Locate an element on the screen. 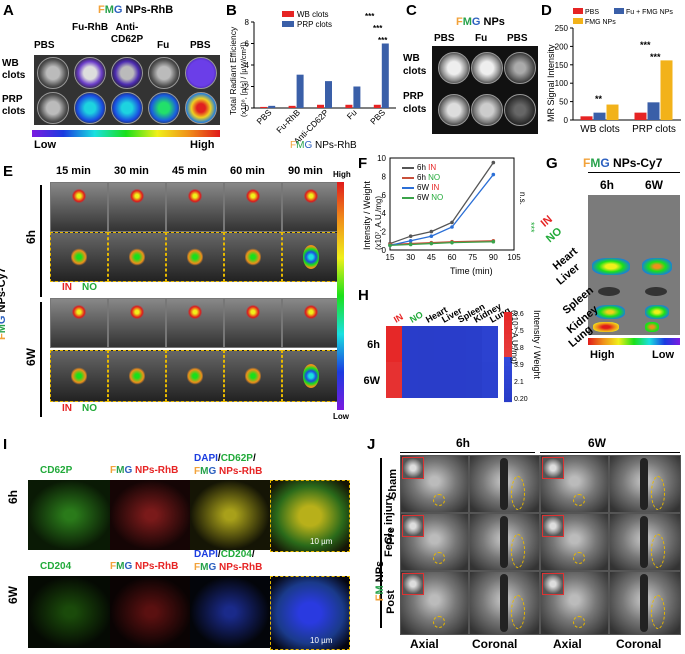  panel-g-scale-high: High is located at coordinates (602, 355).